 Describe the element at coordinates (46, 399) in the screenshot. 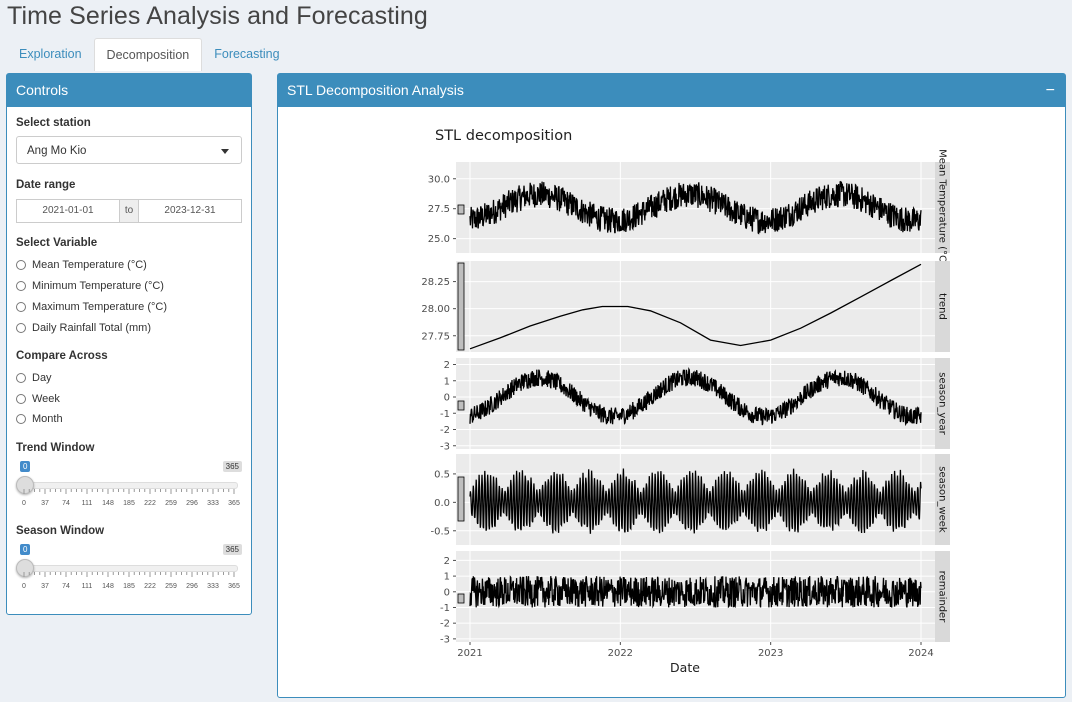

I see `radio-label: Week` at that location.